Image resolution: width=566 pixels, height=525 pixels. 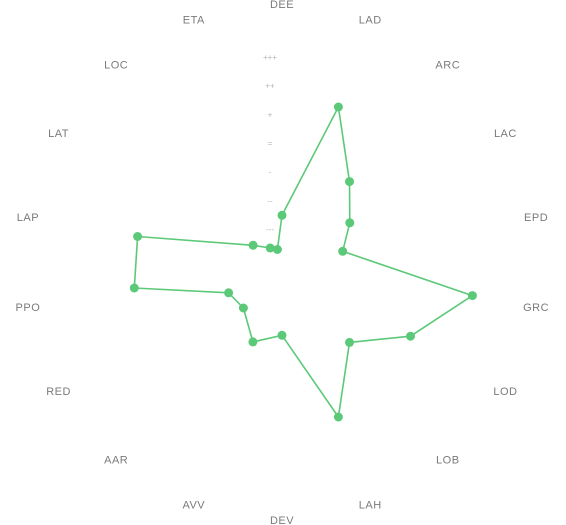 What do you see at coordinates (270, 172) in the screenshot?
I see `tick-label-4: -` at bounding box center [270, 172].